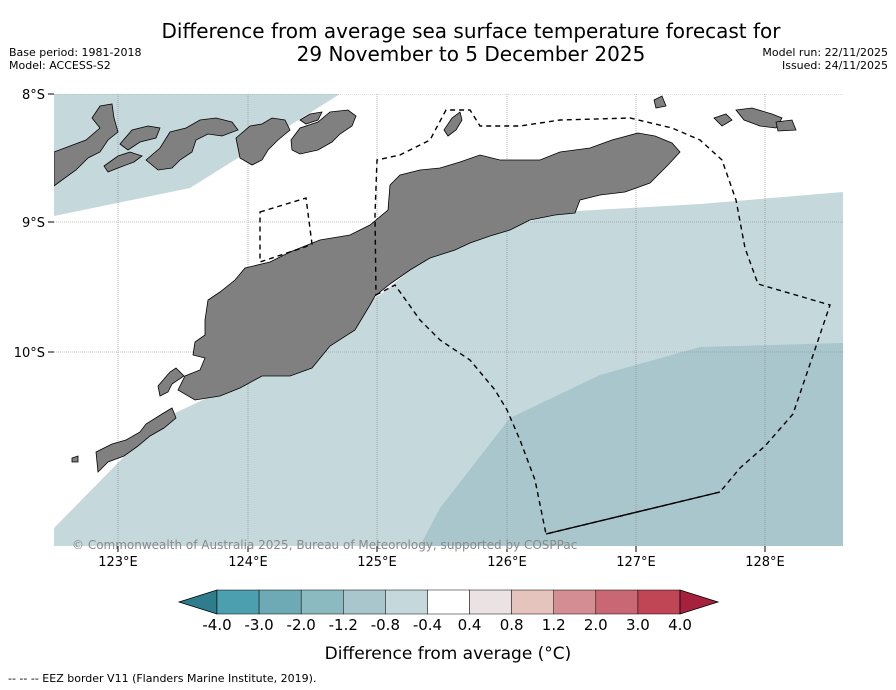 Image resolution: width=896 pixels, height=690 pixels. What do you see at coordinates (554, 625) in the screenshot?
I see `colorbar-tick-label: 1.2` at bounding box center [554, 625].